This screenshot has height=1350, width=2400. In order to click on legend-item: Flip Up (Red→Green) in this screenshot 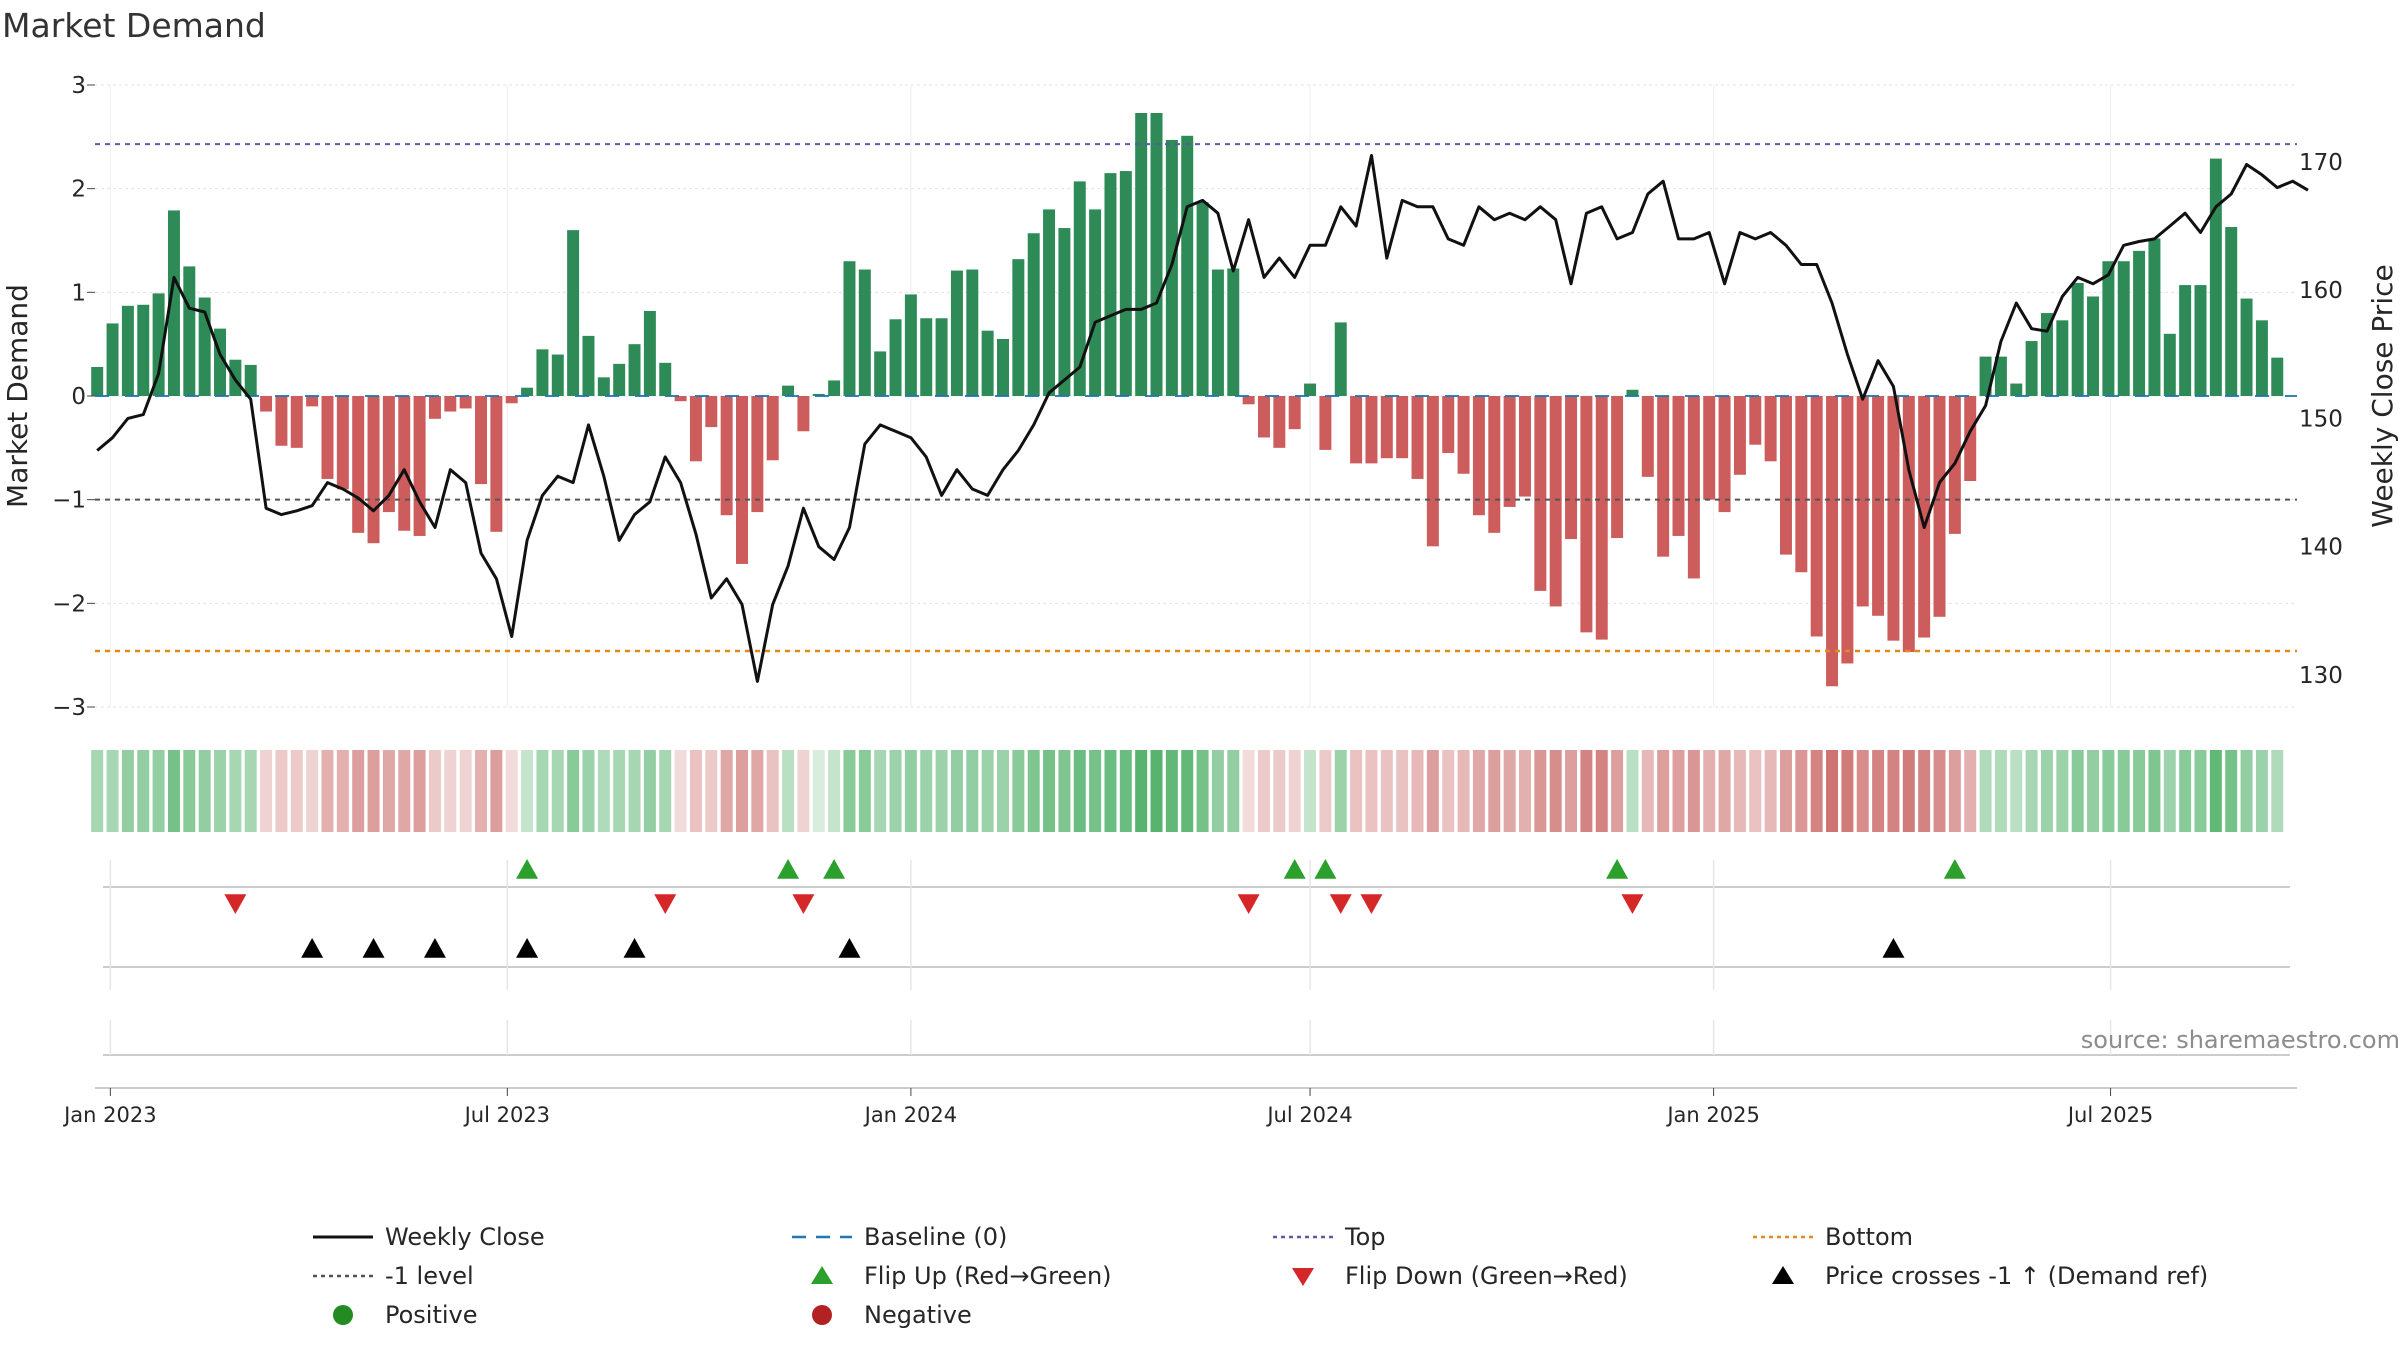, I will do `click(961, 1276)`.